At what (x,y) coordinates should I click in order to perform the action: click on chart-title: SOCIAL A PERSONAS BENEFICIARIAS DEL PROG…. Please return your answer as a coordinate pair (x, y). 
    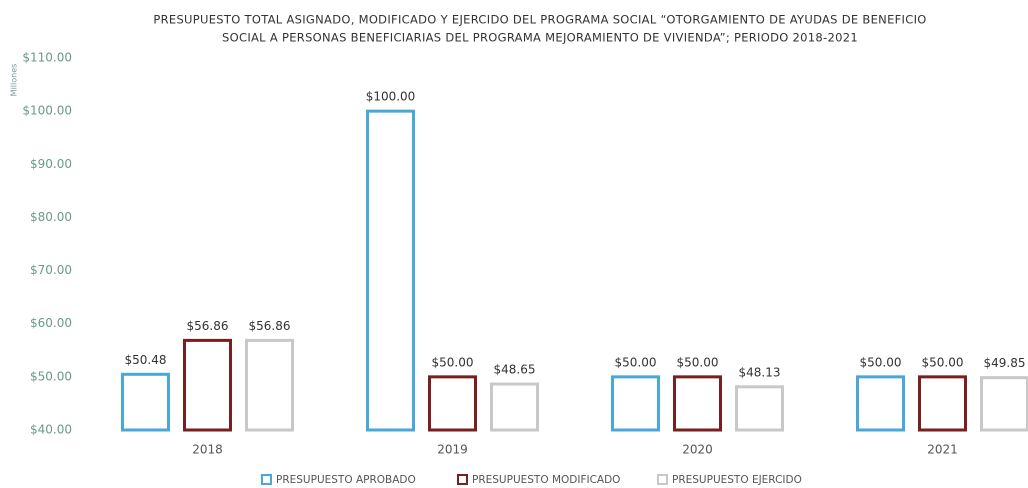
    Looking at the image, I should click on (540, 38).